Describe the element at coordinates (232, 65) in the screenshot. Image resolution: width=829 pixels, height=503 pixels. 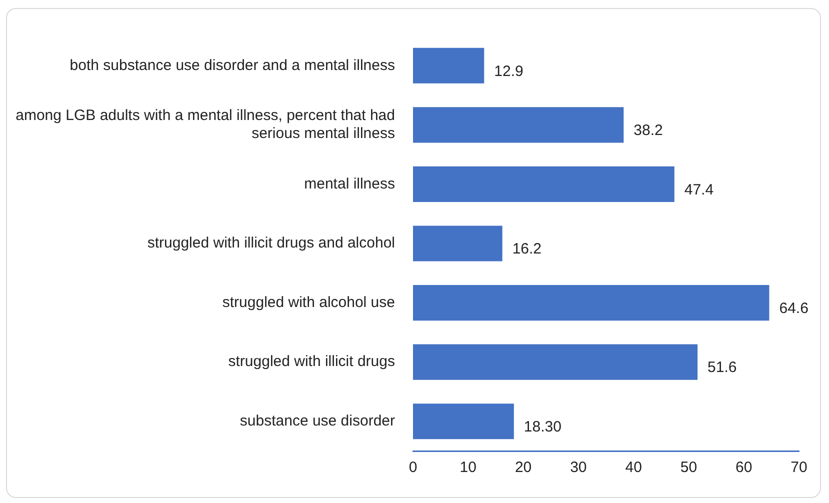
I see `y-tick-label: both substance use disorder and a mental illness` at that location.